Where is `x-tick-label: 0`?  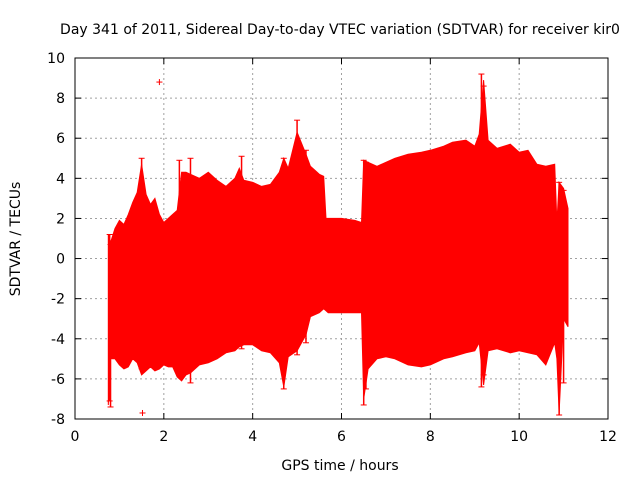
x-tick-label: 0 is located at coordinates (75, 437).